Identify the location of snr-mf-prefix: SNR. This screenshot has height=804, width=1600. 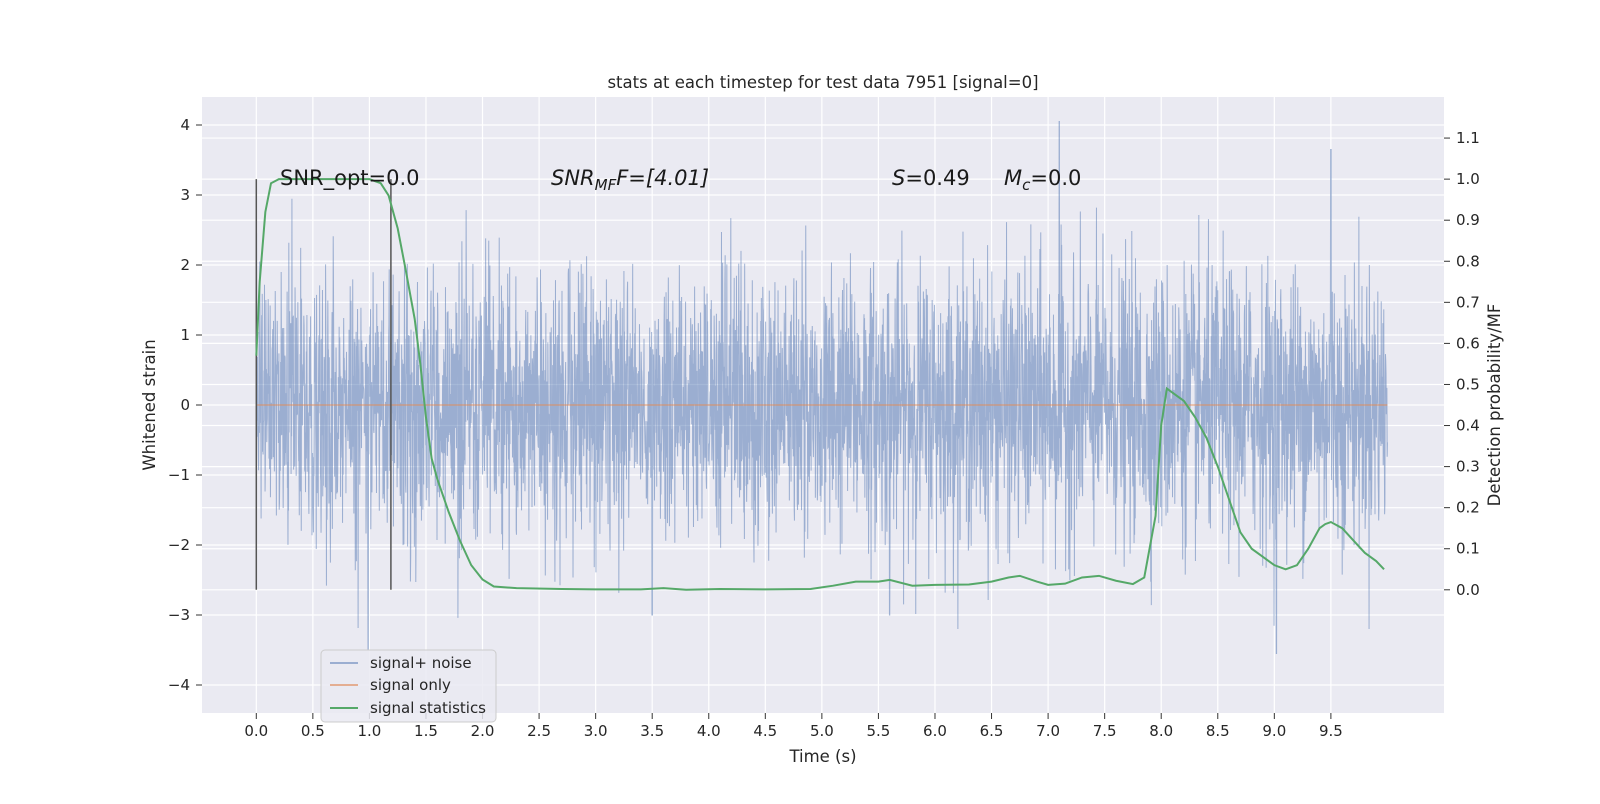
(573, 178).